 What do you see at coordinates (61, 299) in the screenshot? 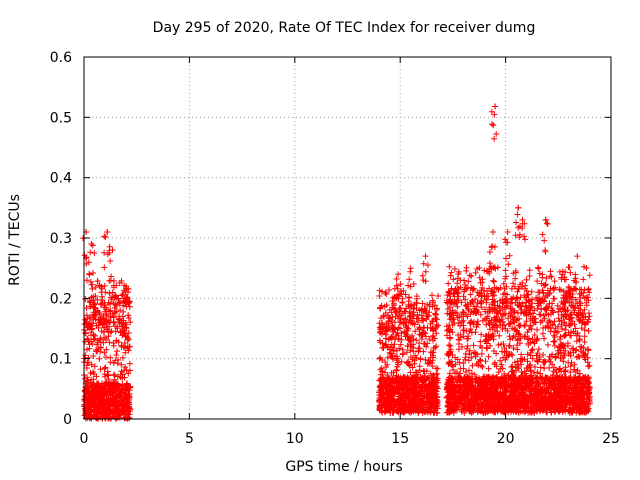
I see `y-tick-label: 0.2` at bounding box center [61, 299].